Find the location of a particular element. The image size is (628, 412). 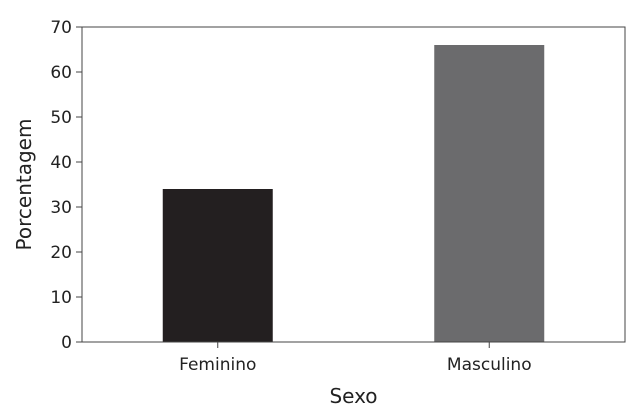

y-tick-label: 40 is located at coordinates (61, 163).